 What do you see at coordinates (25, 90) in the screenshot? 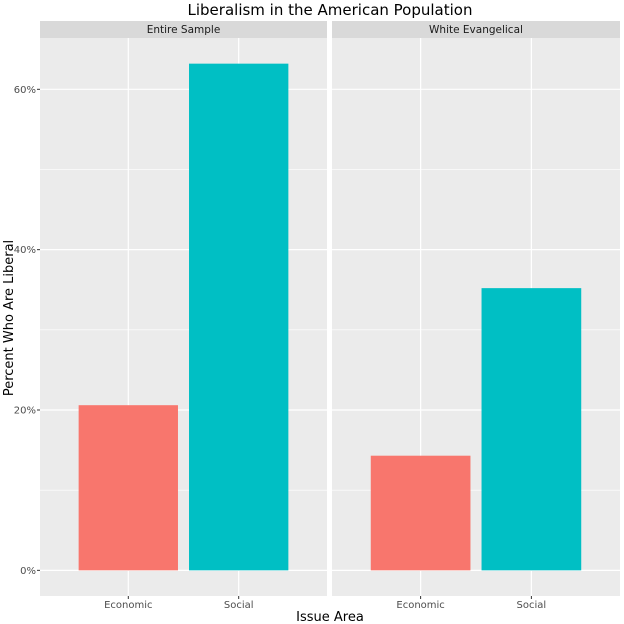
I see `y-tick-label: 60%` at bounding box center [25, 90].